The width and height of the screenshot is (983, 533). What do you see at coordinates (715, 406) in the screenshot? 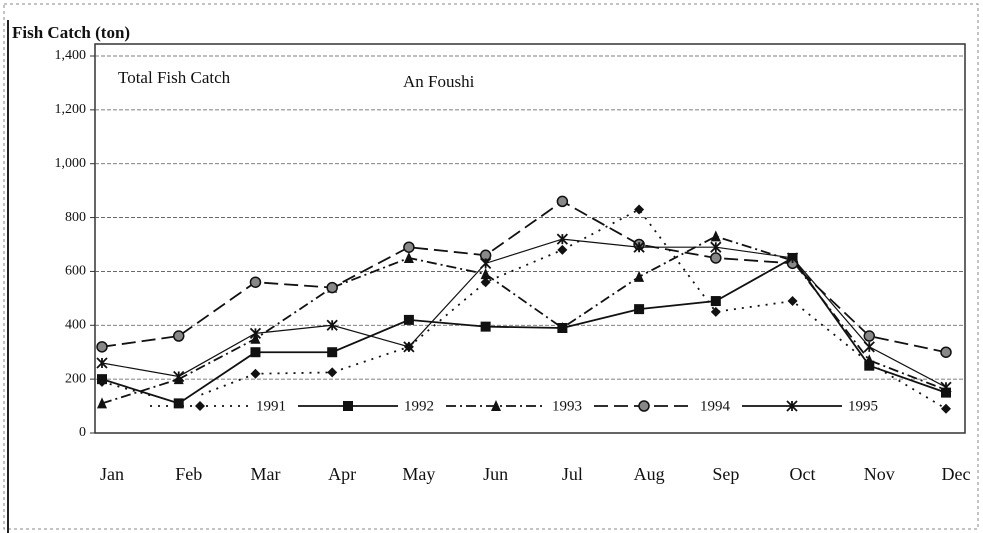
I see `legend-label: 1994` at bounding box center [715, 406].